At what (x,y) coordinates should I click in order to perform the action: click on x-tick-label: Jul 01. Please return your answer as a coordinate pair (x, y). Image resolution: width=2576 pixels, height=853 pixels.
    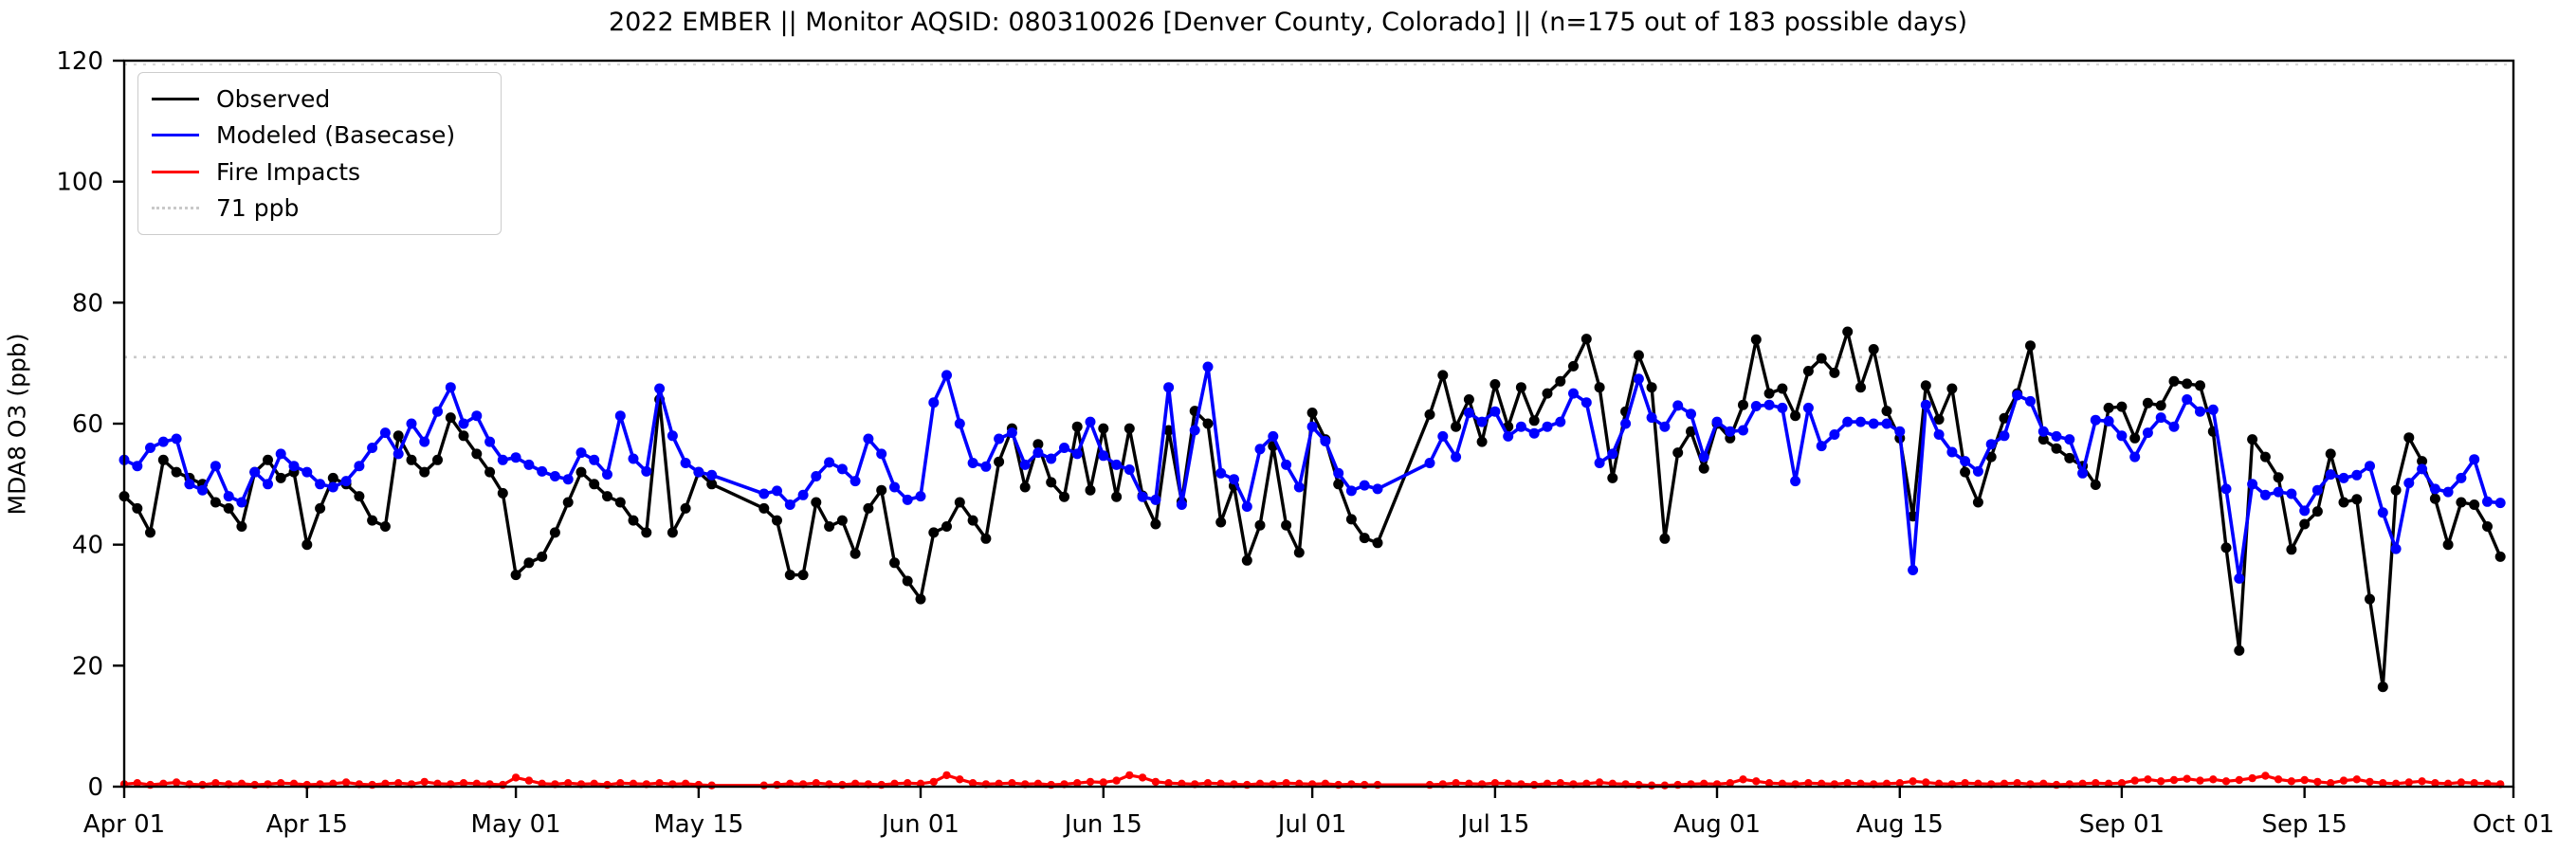
    Looking at the image, I should click on (1311, 824).